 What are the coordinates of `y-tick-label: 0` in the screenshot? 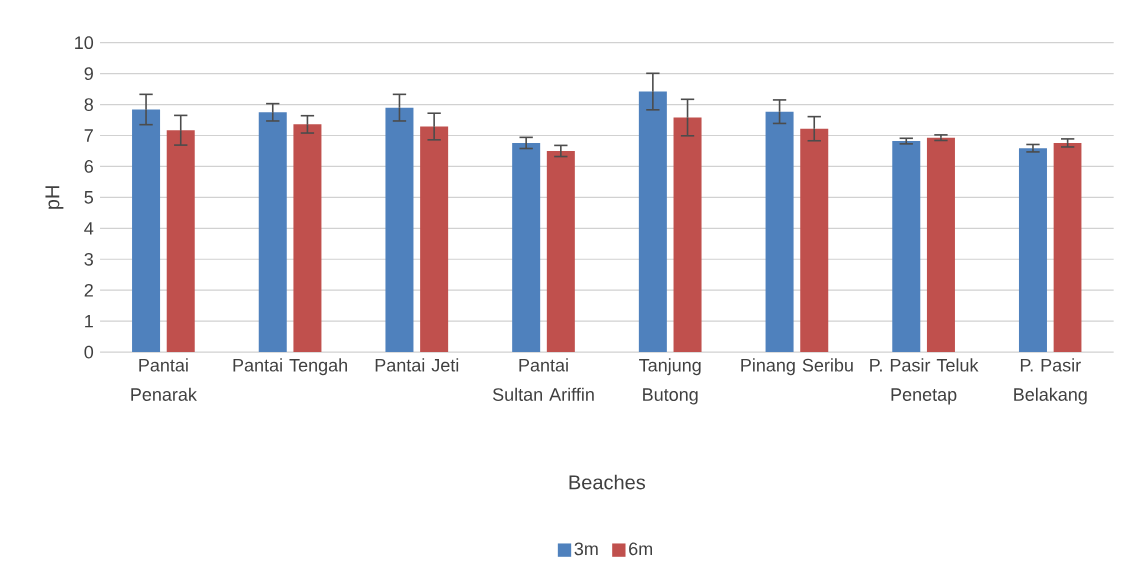 It's located at (89, 352).